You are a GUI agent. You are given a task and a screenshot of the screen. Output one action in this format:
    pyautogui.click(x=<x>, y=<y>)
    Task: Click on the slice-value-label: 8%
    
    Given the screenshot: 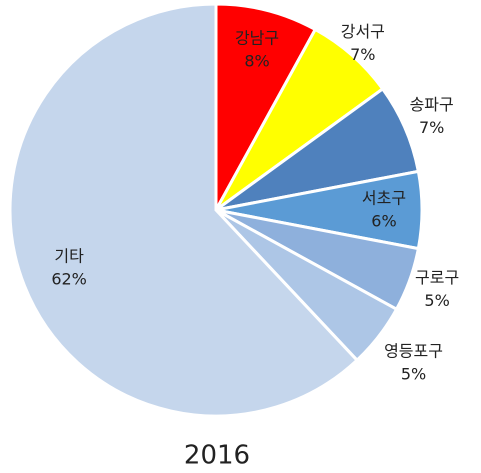 What is the action you would take?
    pyautogui.click(x=256, y=61)
    